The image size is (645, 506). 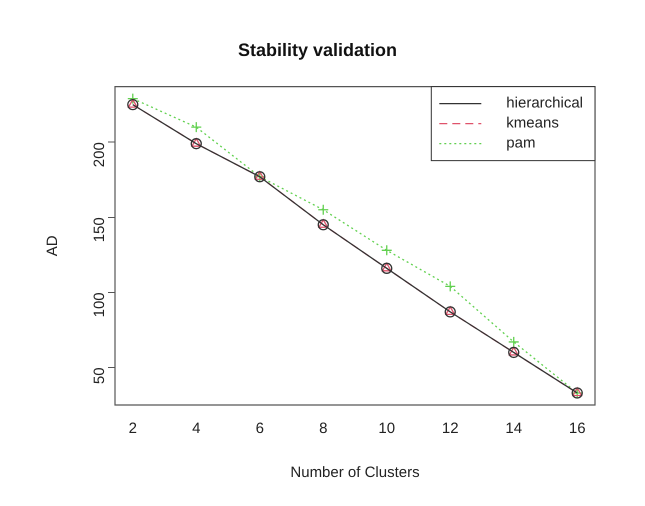 I want to click on x-tick-label: 6, so click(x=260, y=429).